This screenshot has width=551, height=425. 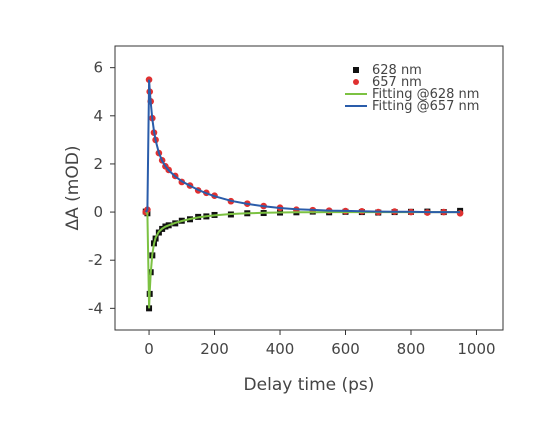 What do you see at coordinates (95, 308) in the screenshot?
I see `y-tick-label: -4` at bounding box center [95, 308].